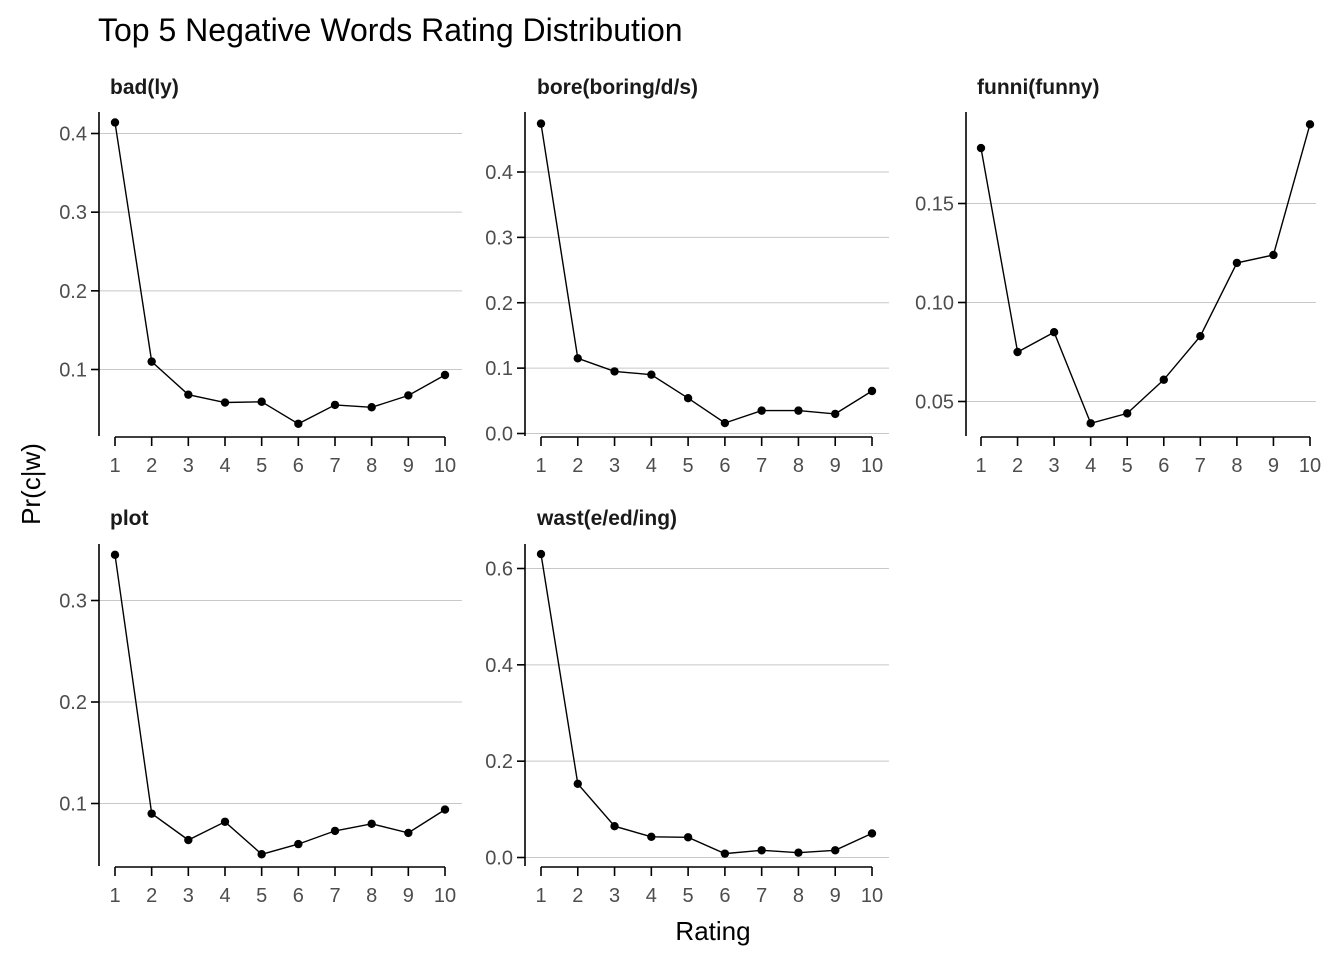 This screenshot has height=960, width=1344. Describe the element at coordinates (934, 304) in the screenshot. I see `y-tick-label: 0.10` at that location.